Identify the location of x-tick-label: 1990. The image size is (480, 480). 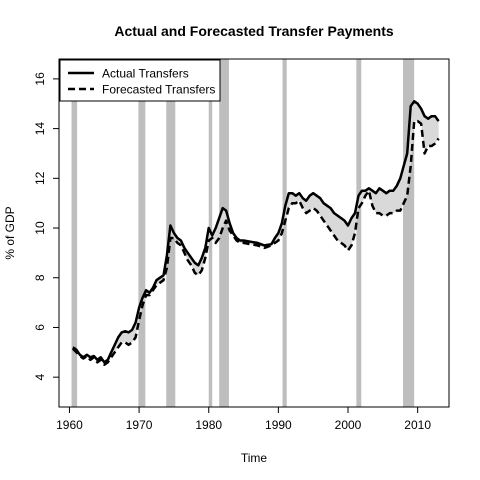
(278, 425).